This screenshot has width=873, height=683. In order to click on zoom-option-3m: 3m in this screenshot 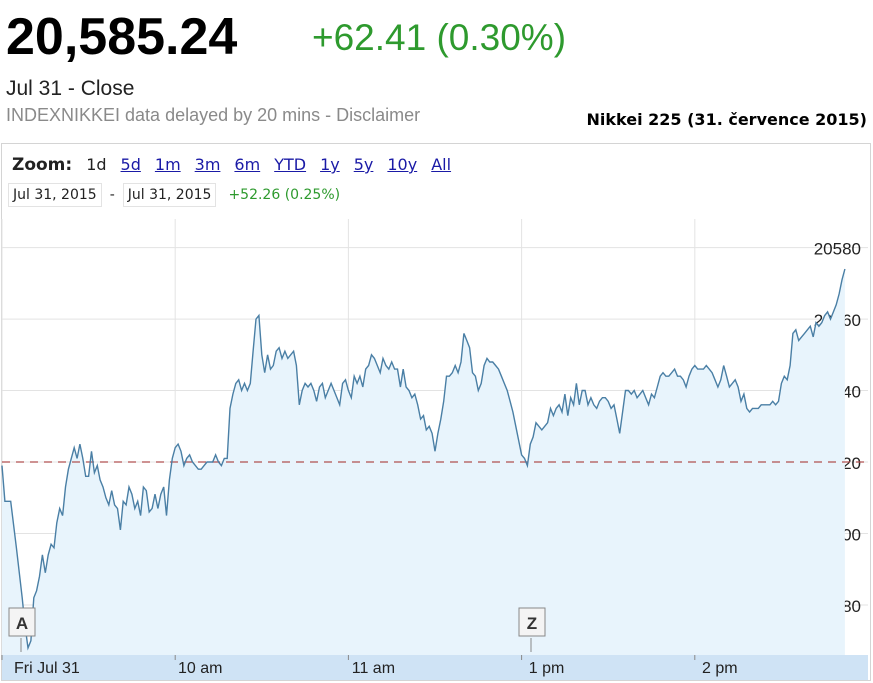, I will do `click(207, 164)`.